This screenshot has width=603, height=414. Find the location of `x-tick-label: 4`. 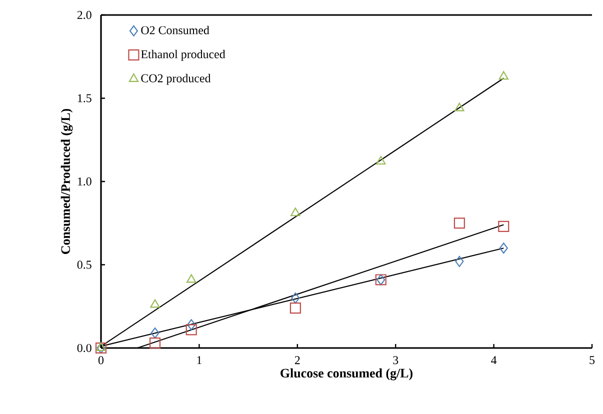

x-tick-label: 4 is located at coordinates (494, 360).